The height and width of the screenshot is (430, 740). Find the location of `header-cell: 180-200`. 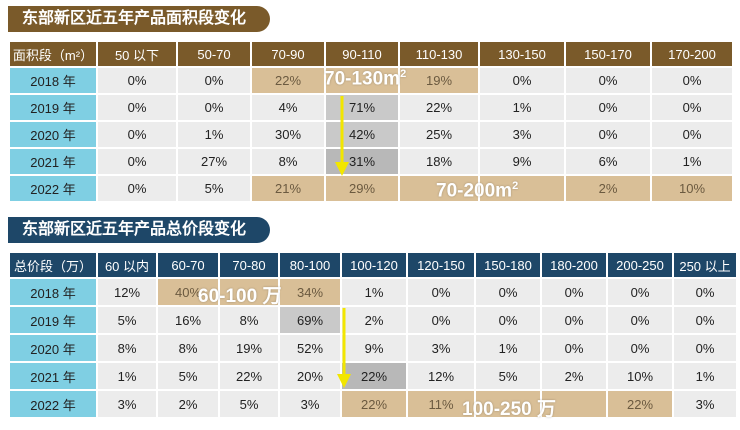

header-cell: 180-200 is located at coordinates (574, 265).